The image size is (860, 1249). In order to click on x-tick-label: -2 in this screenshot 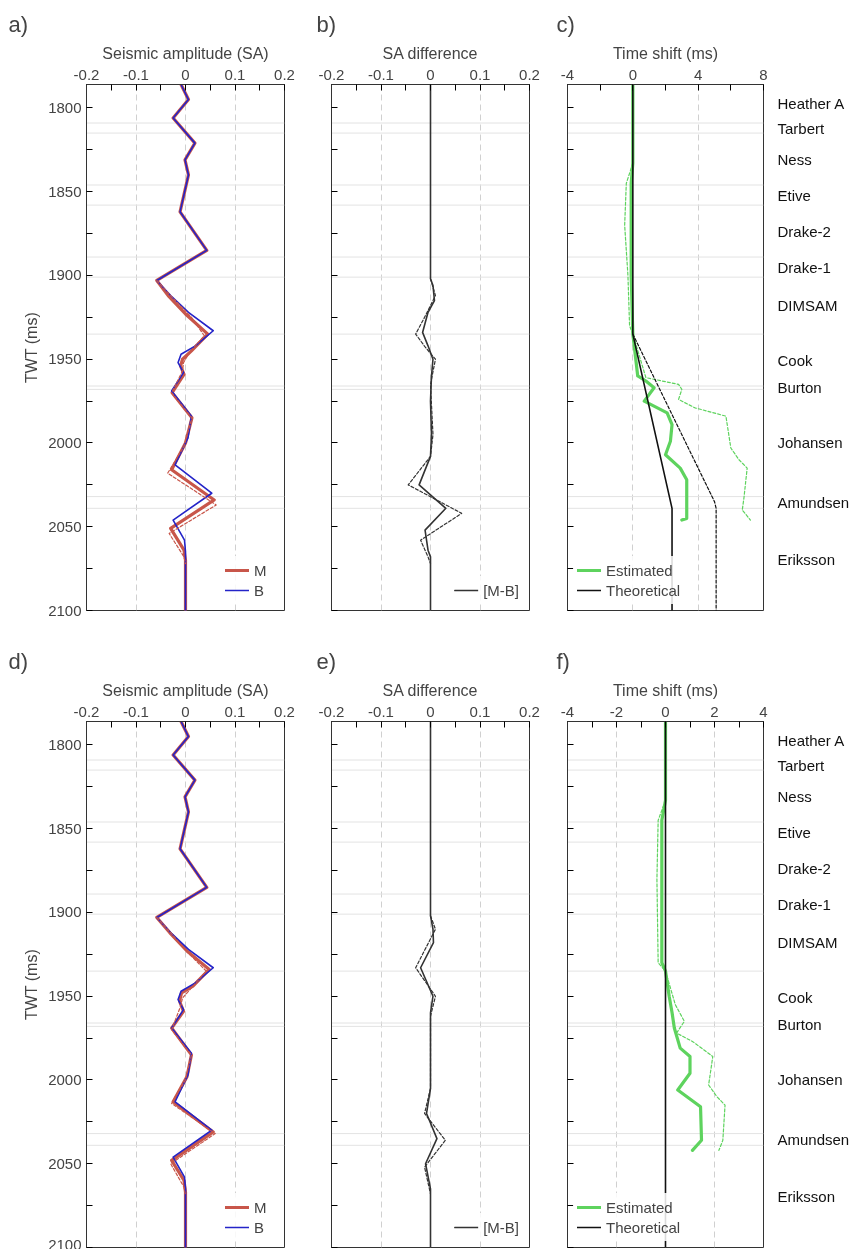, I will do `click(616, 711)`.